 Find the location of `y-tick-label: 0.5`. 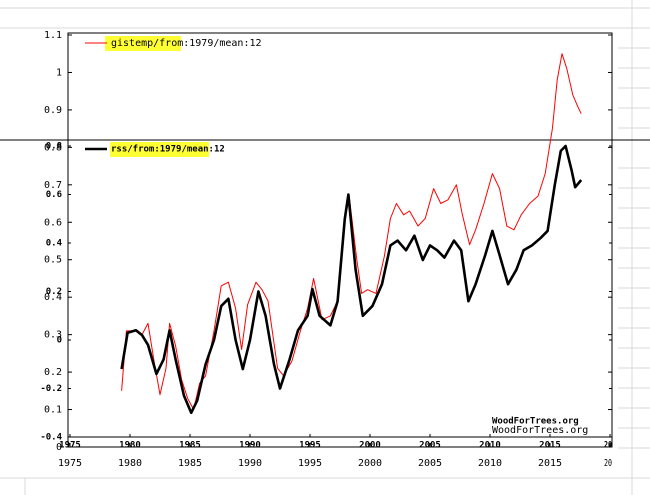

y-tick-label: 0.5 is located at coordinates (53, 260).